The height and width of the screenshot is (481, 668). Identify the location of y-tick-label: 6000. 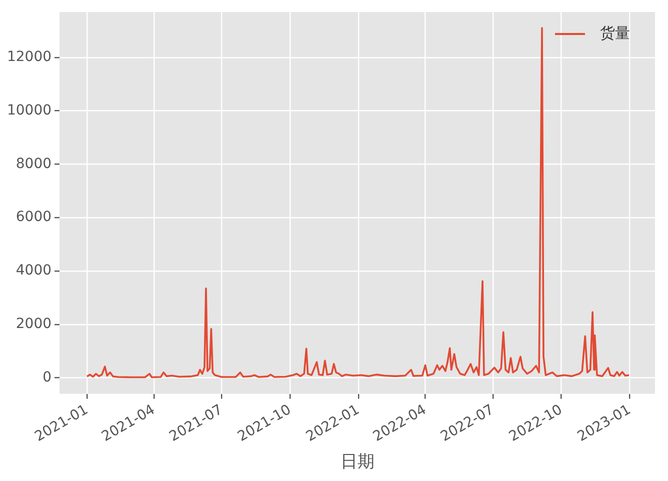
(34, 217).